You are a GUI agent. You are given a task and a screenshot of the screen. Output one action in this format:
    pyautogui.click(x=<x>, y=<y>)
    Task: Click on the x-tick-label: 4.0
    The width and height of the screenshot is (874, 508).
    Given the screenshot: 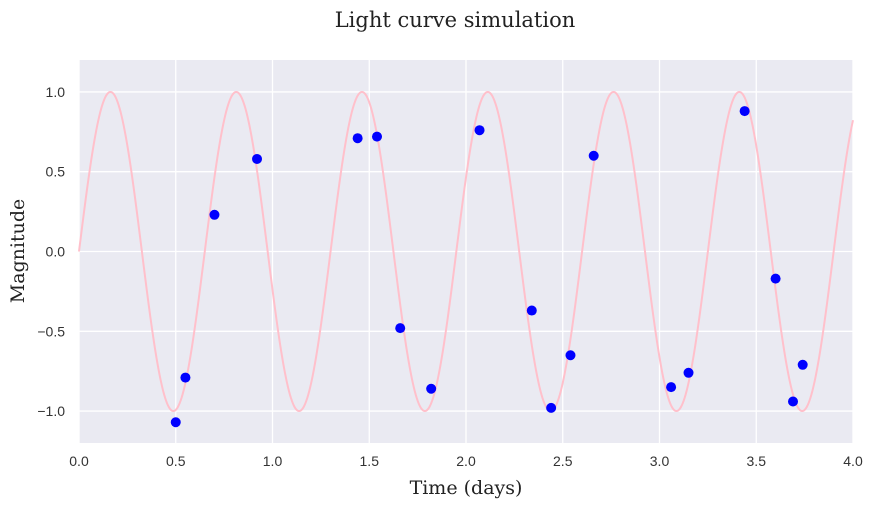 What is the action you would take?
    pyautogui.click(x=853, y=461)
    